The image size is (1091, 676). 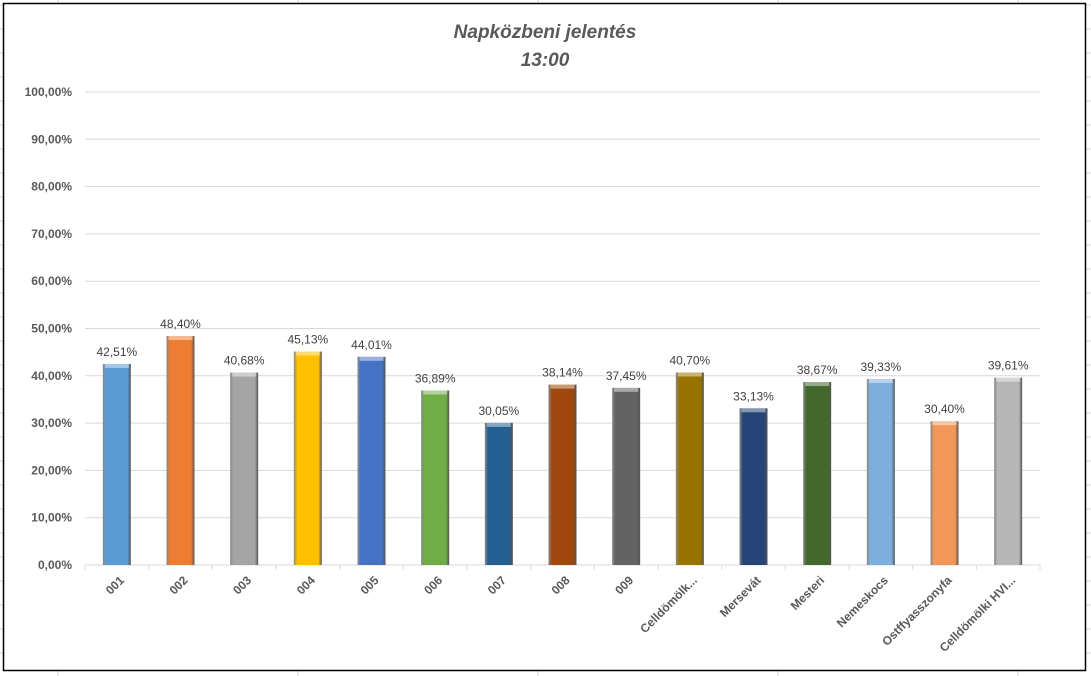 What do you see at coordinates (51, 470) in the screenshot?
I see `y-tick-label: 20,00%` at bounding box center [51, 470].